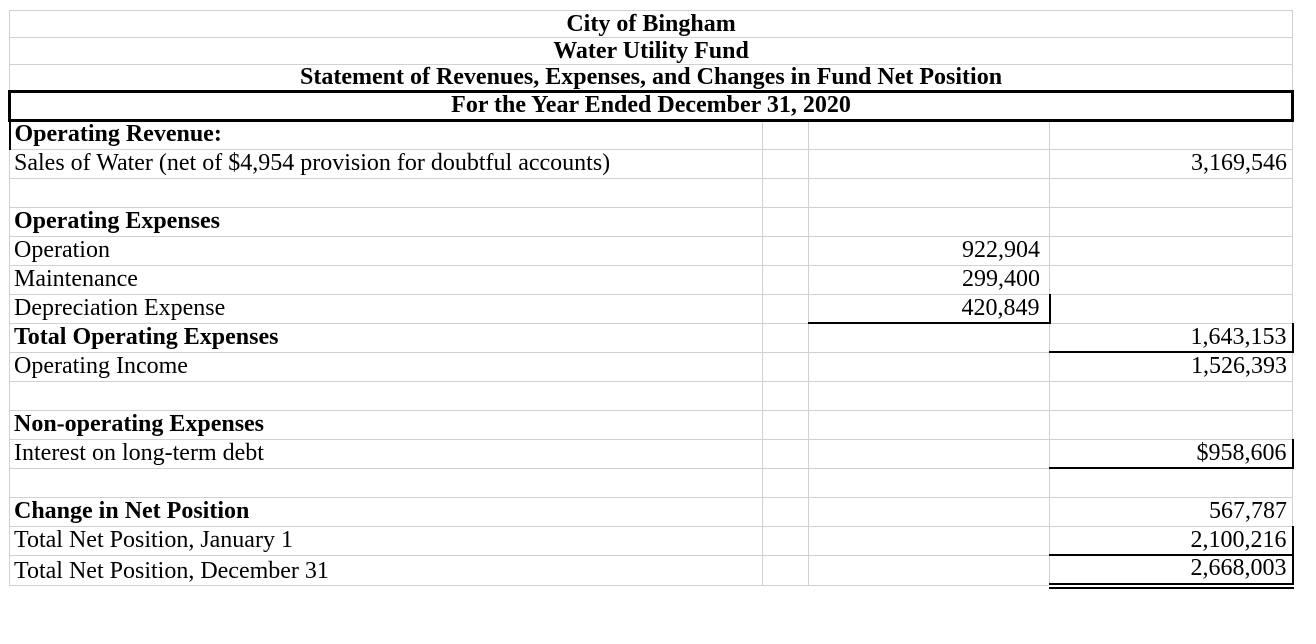 This screenshot has height=644, width=1316. I want to click on amount-right: 2,100,216, so click(1171, 541).